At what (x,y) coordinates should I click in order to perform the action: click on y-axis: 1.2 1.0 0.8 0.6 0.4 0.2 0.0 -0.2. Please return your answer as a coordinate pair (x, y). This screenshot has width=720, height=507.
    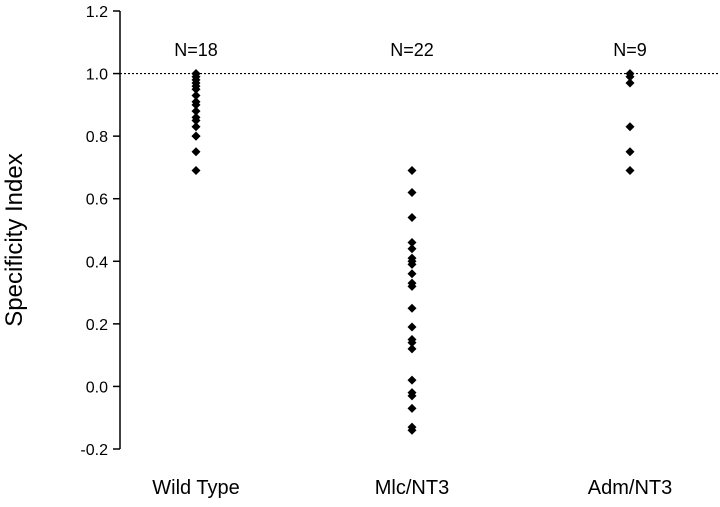
    Looking at the image, I should click on (100, 231).